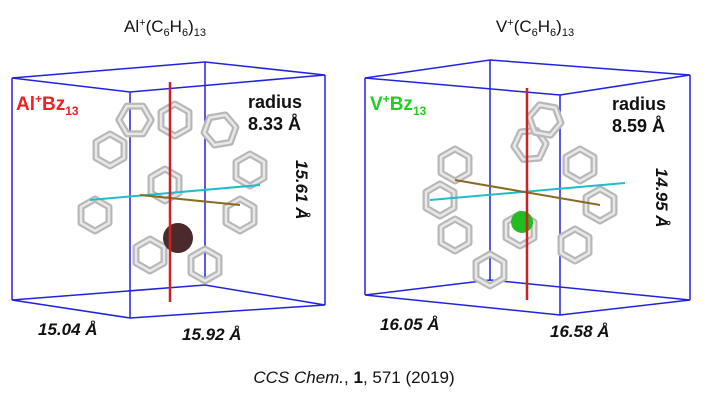 This screenshot has width=708, height=400. I want to click on depth-label: 16.05 Å, so click(410, 324).